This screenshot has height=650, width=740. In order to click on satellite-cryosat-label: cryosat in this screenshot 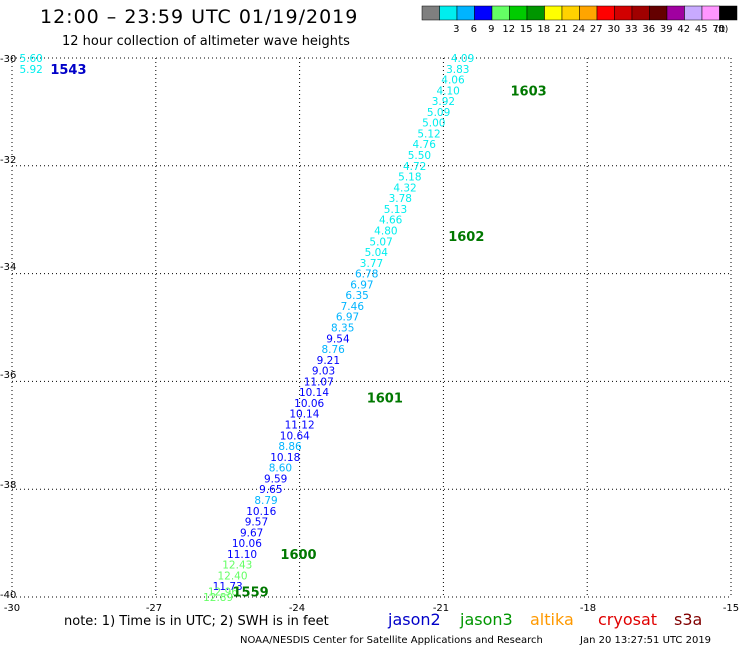, I will do `click(628, 619)`.